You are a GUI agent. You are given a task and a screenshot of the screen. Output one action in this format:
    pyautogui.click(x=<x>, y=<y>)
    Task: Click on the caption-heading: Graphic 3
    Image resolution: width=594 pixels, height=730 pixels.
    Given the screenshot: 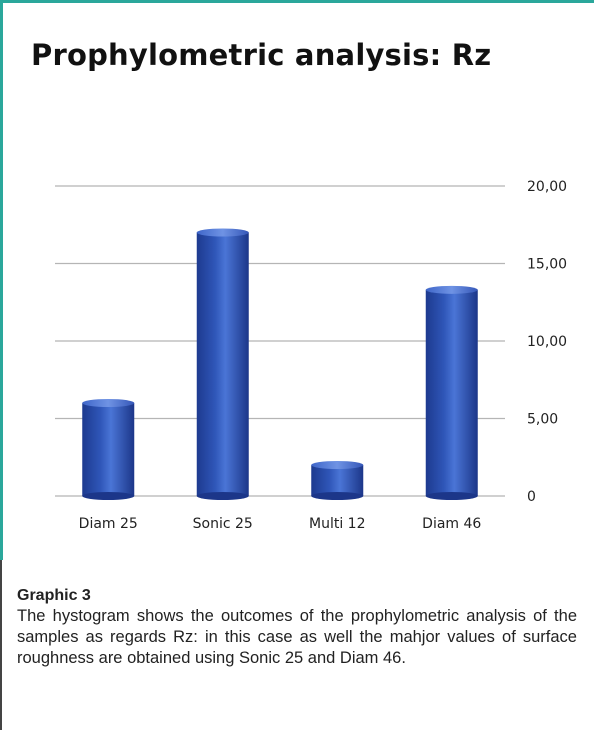 What is the action you would take?
    pyautogui.click(x=54, y=595)
    